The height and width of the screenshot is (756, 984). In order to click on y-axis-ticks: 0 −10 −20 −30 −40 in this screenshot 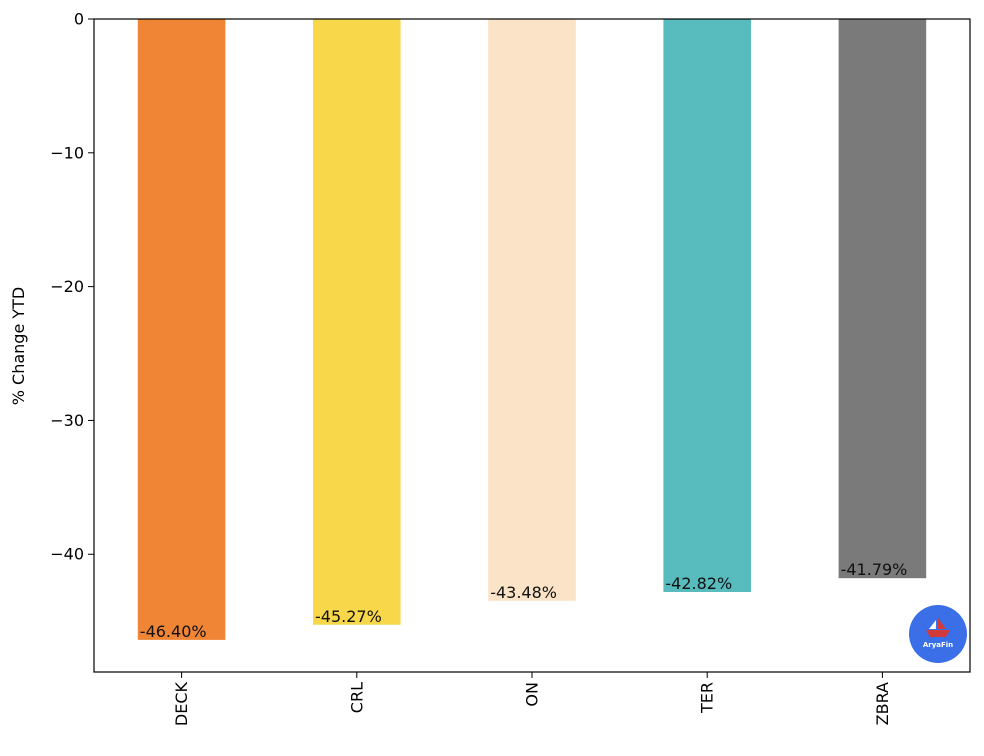, I will do `click(72, 287)`.